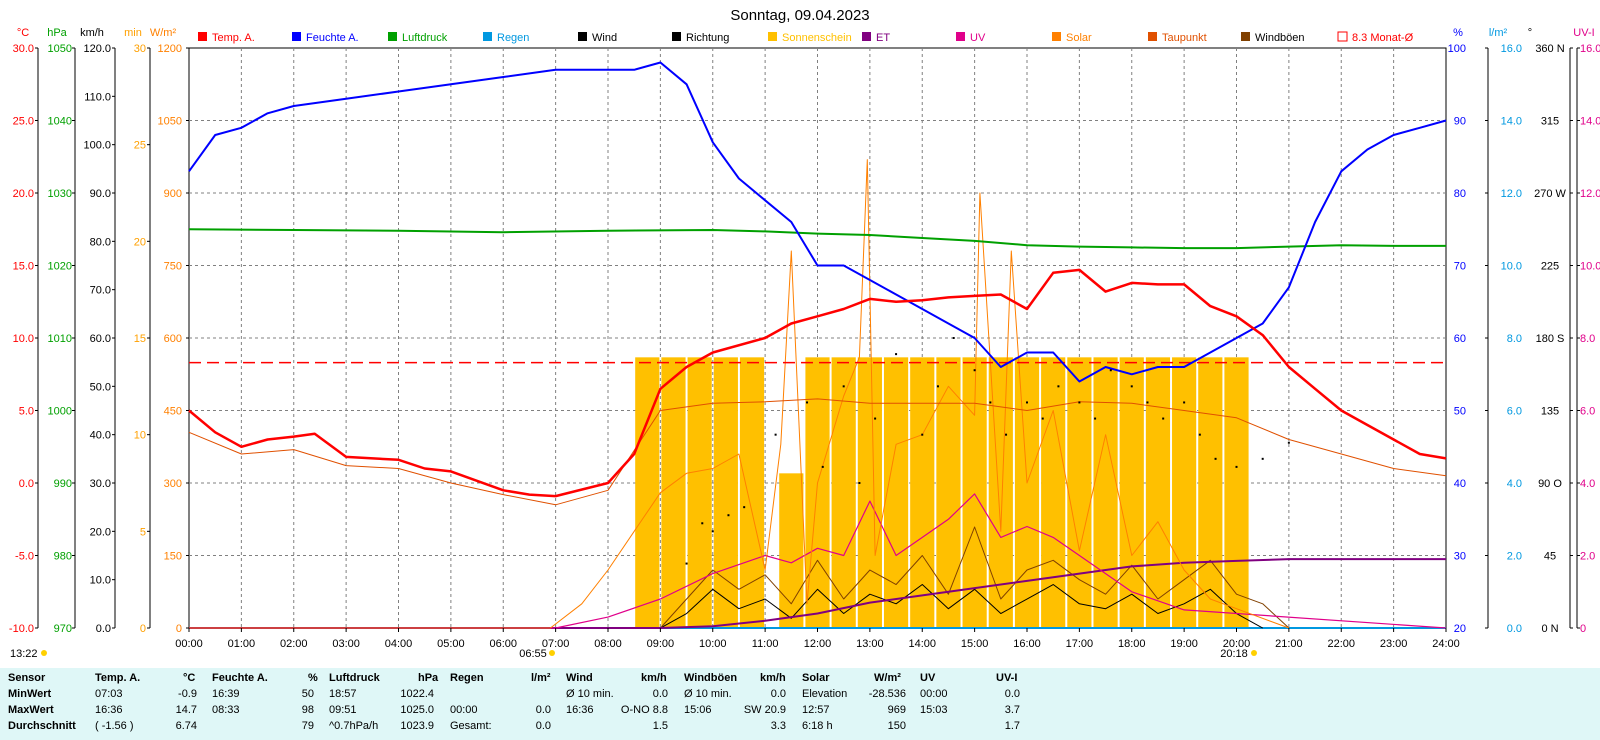 The image size is (1600, 740). I want to click on row-label: Durchschnitt, so click(42, 726).